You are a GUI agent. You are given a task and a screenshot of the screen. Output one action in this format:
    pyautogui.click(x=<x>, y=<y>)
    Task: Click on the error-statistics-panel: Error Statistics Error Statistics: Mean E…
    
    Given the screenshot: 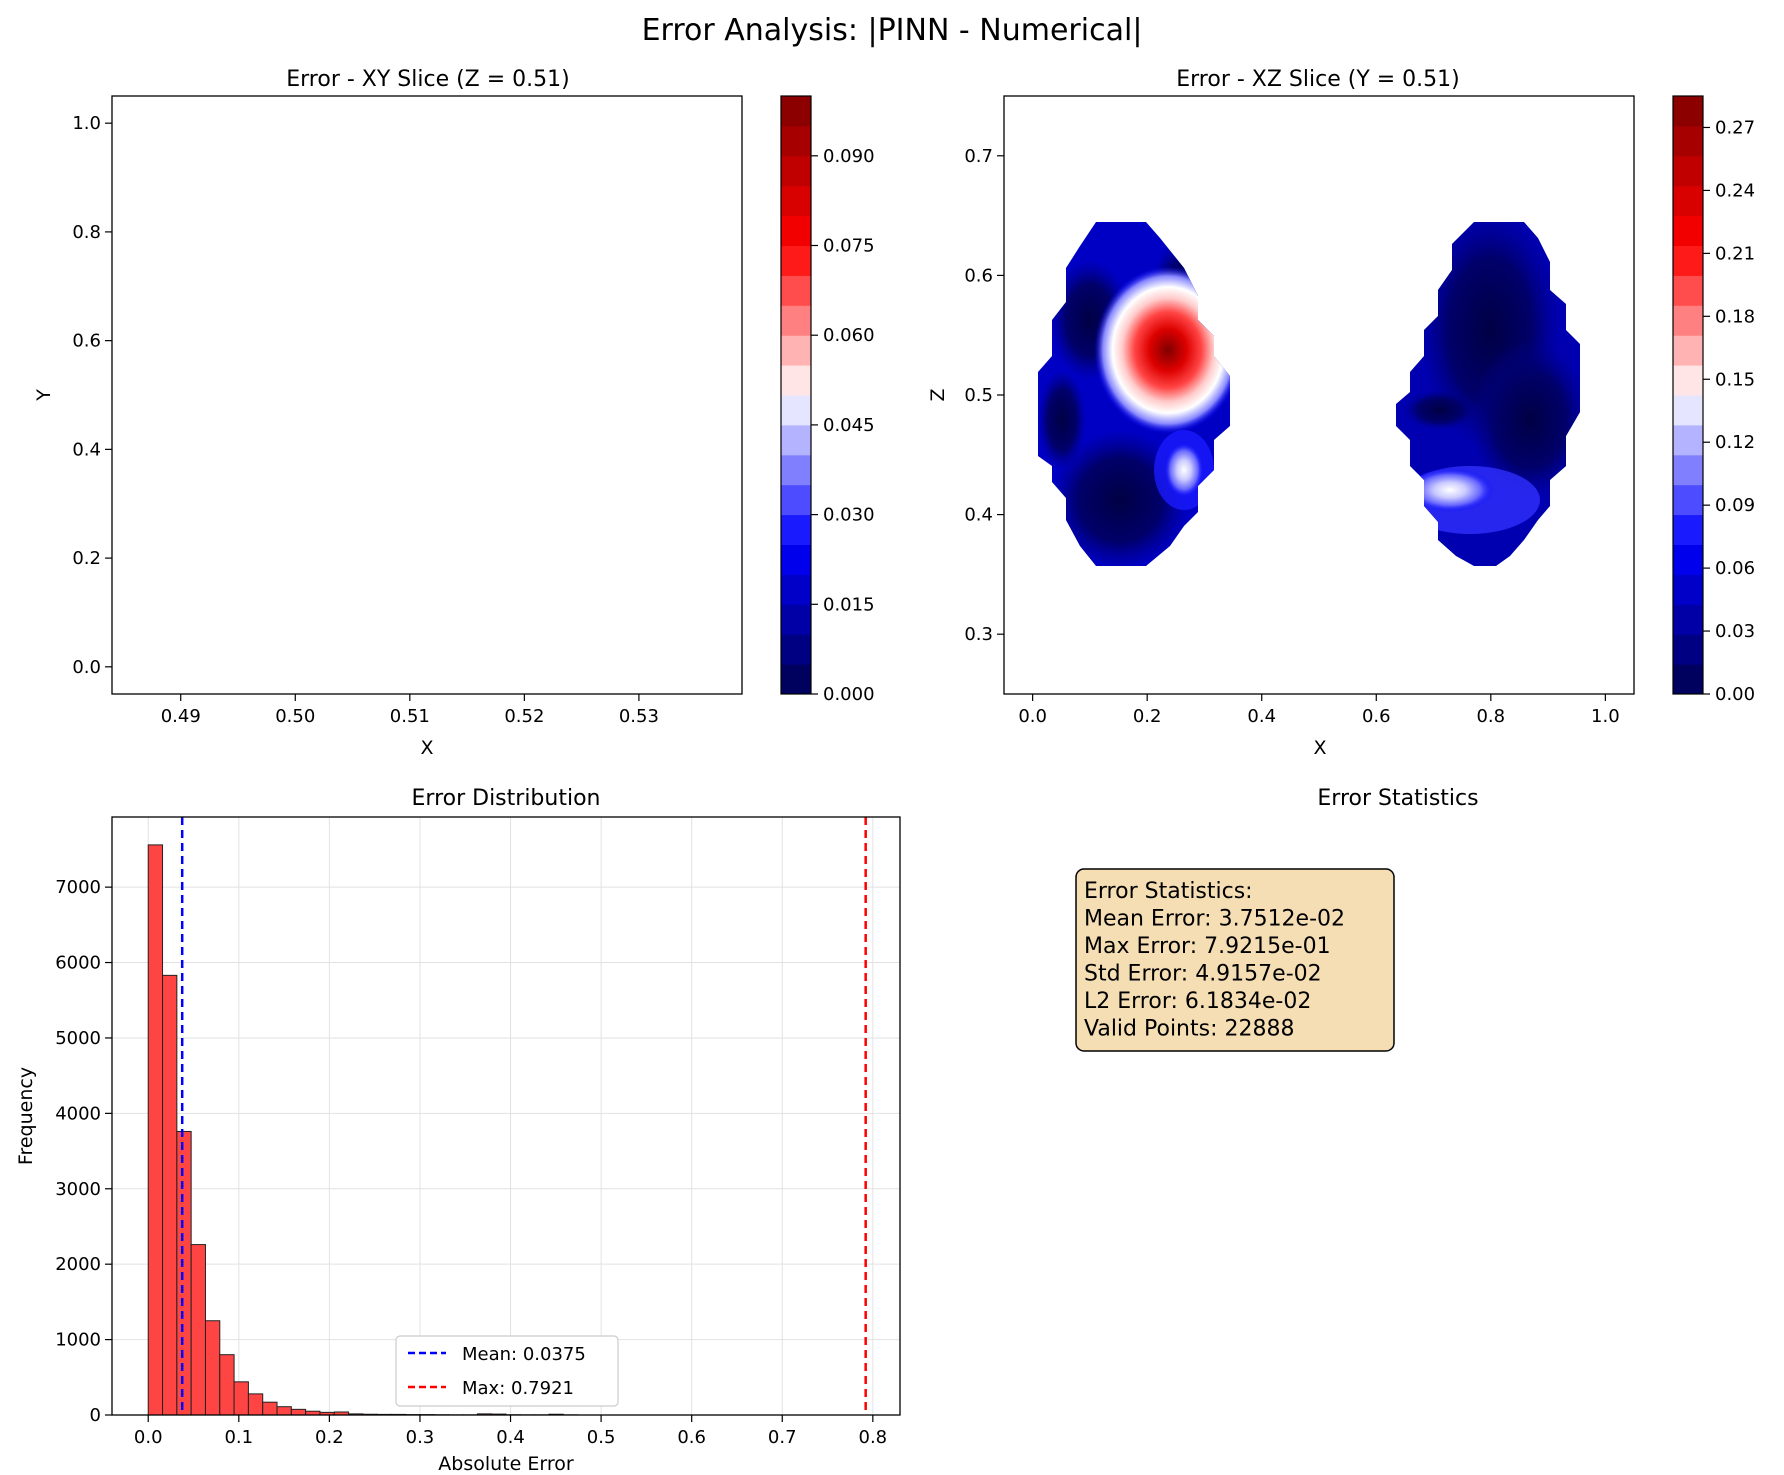 What is the action you would take?
    pyautogui.click(x=1277, y=919)
    